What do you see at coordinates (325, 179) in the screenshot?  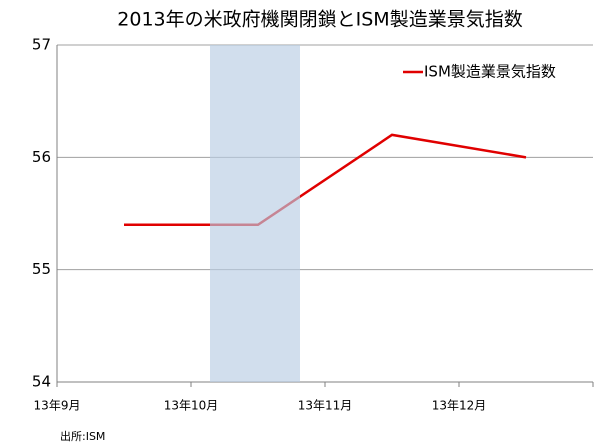 I see `data-line` at bounding box center [325, 179].